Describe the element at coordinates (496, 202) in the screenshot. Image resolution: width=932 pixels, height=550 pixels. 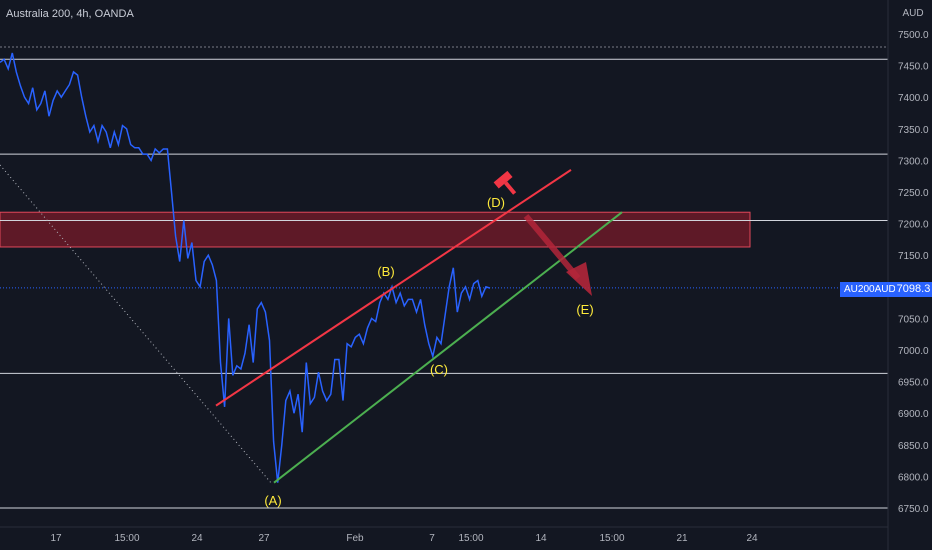
I see `wave-label-3: (D)` at that location.